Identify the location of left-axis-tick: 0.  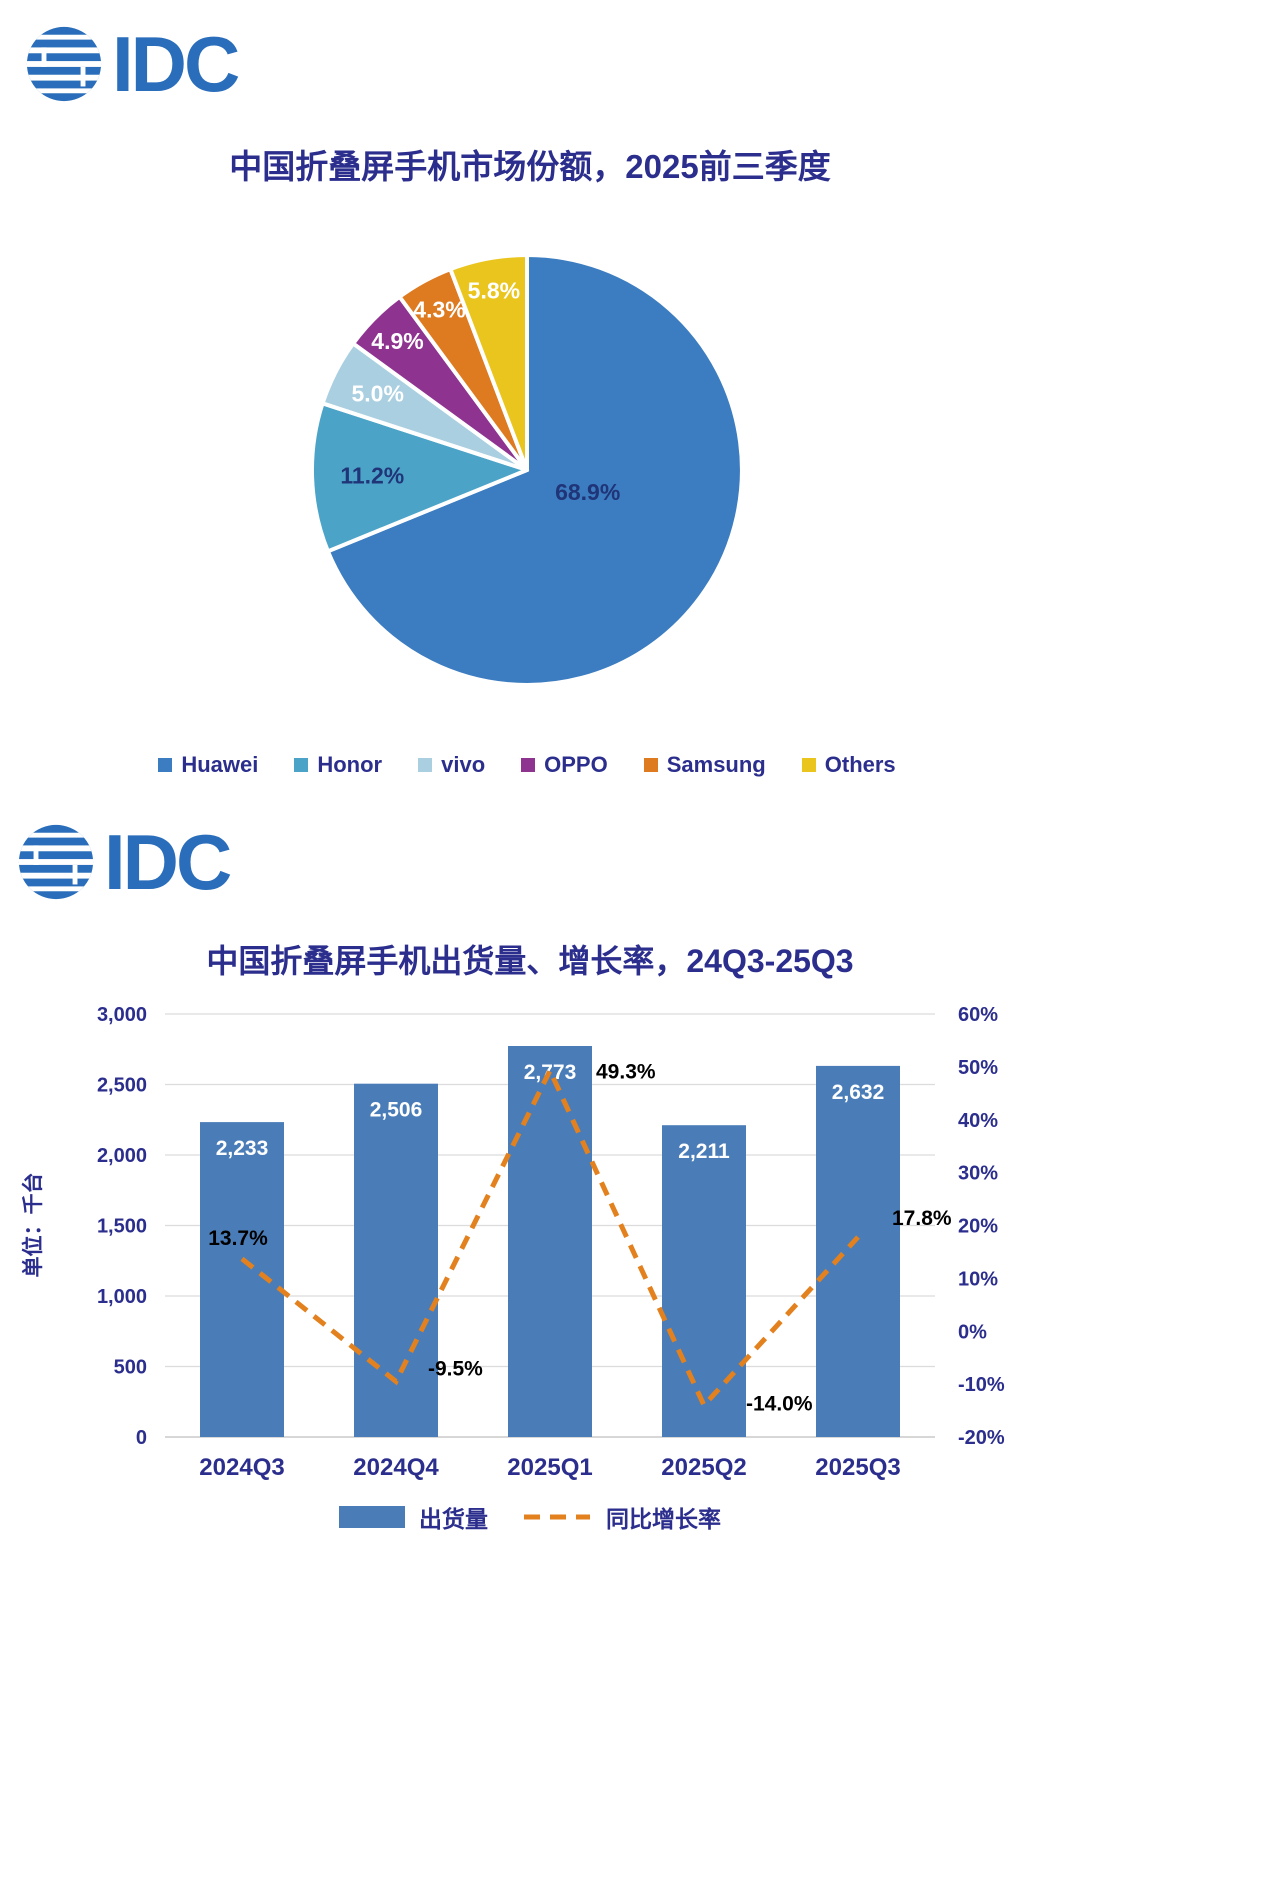
(141, 1438).